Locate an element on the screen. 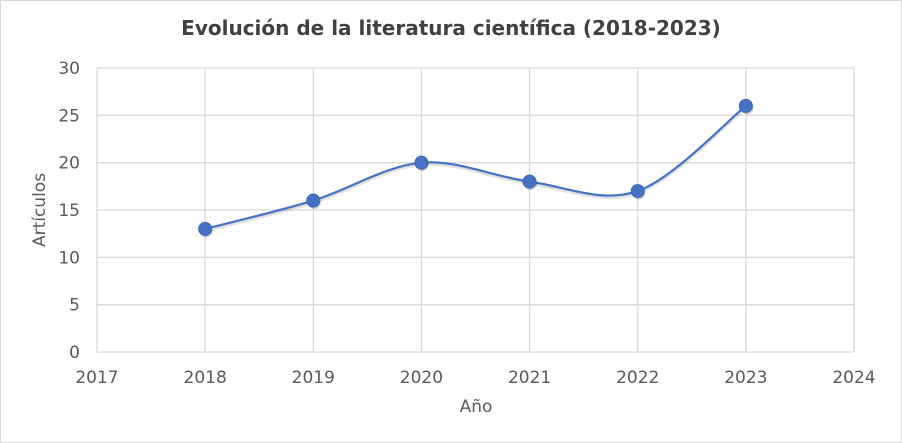  y-tick-label: 25 is located at coordinates (69, 116).